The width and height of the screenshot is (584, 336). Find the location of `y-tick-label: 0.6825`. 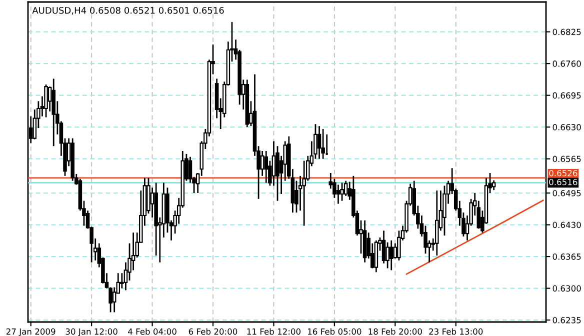

y-tick-label: 0.6825 is located at coordinates (566, 32).